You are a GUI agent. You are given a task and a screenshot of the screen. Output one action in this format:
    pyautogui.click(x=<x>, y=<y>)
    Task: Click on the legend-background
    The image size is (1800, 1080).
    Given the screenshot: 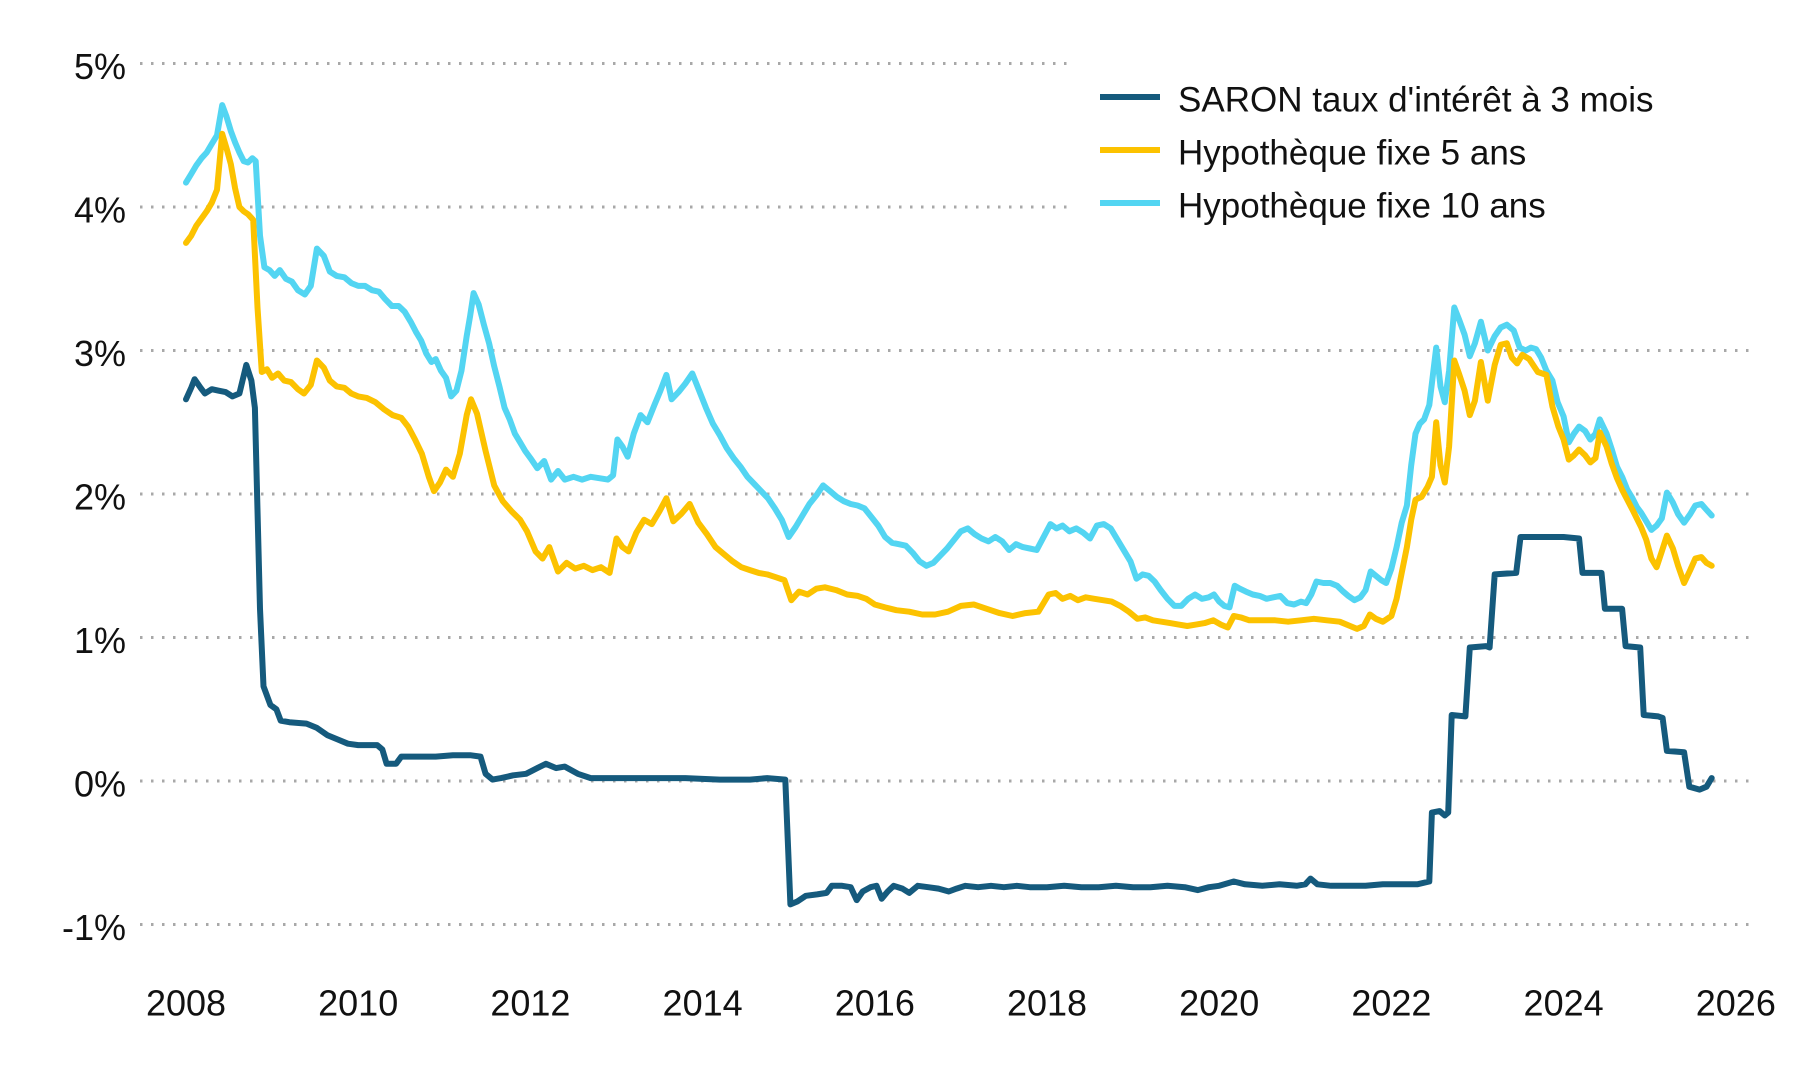 What is the action you would take?
    pyautogui.click(x=1414, y=147)
    